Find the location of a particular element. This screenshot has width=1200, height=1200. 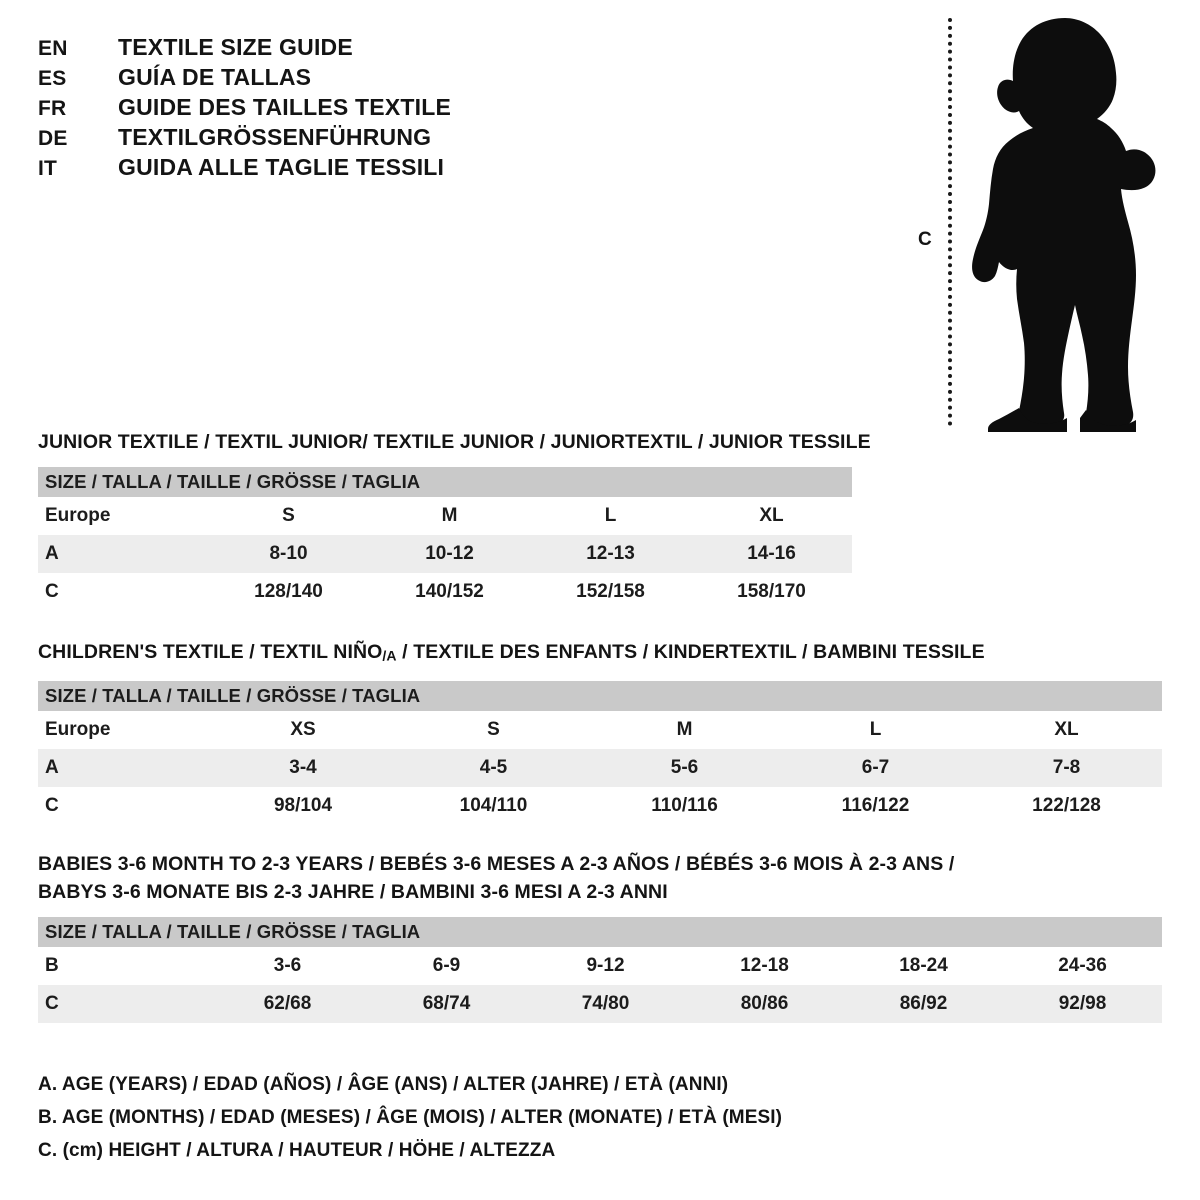

table-row: C 128/140 140/152 152/158 158/170 is located at coordinates (445, 592).